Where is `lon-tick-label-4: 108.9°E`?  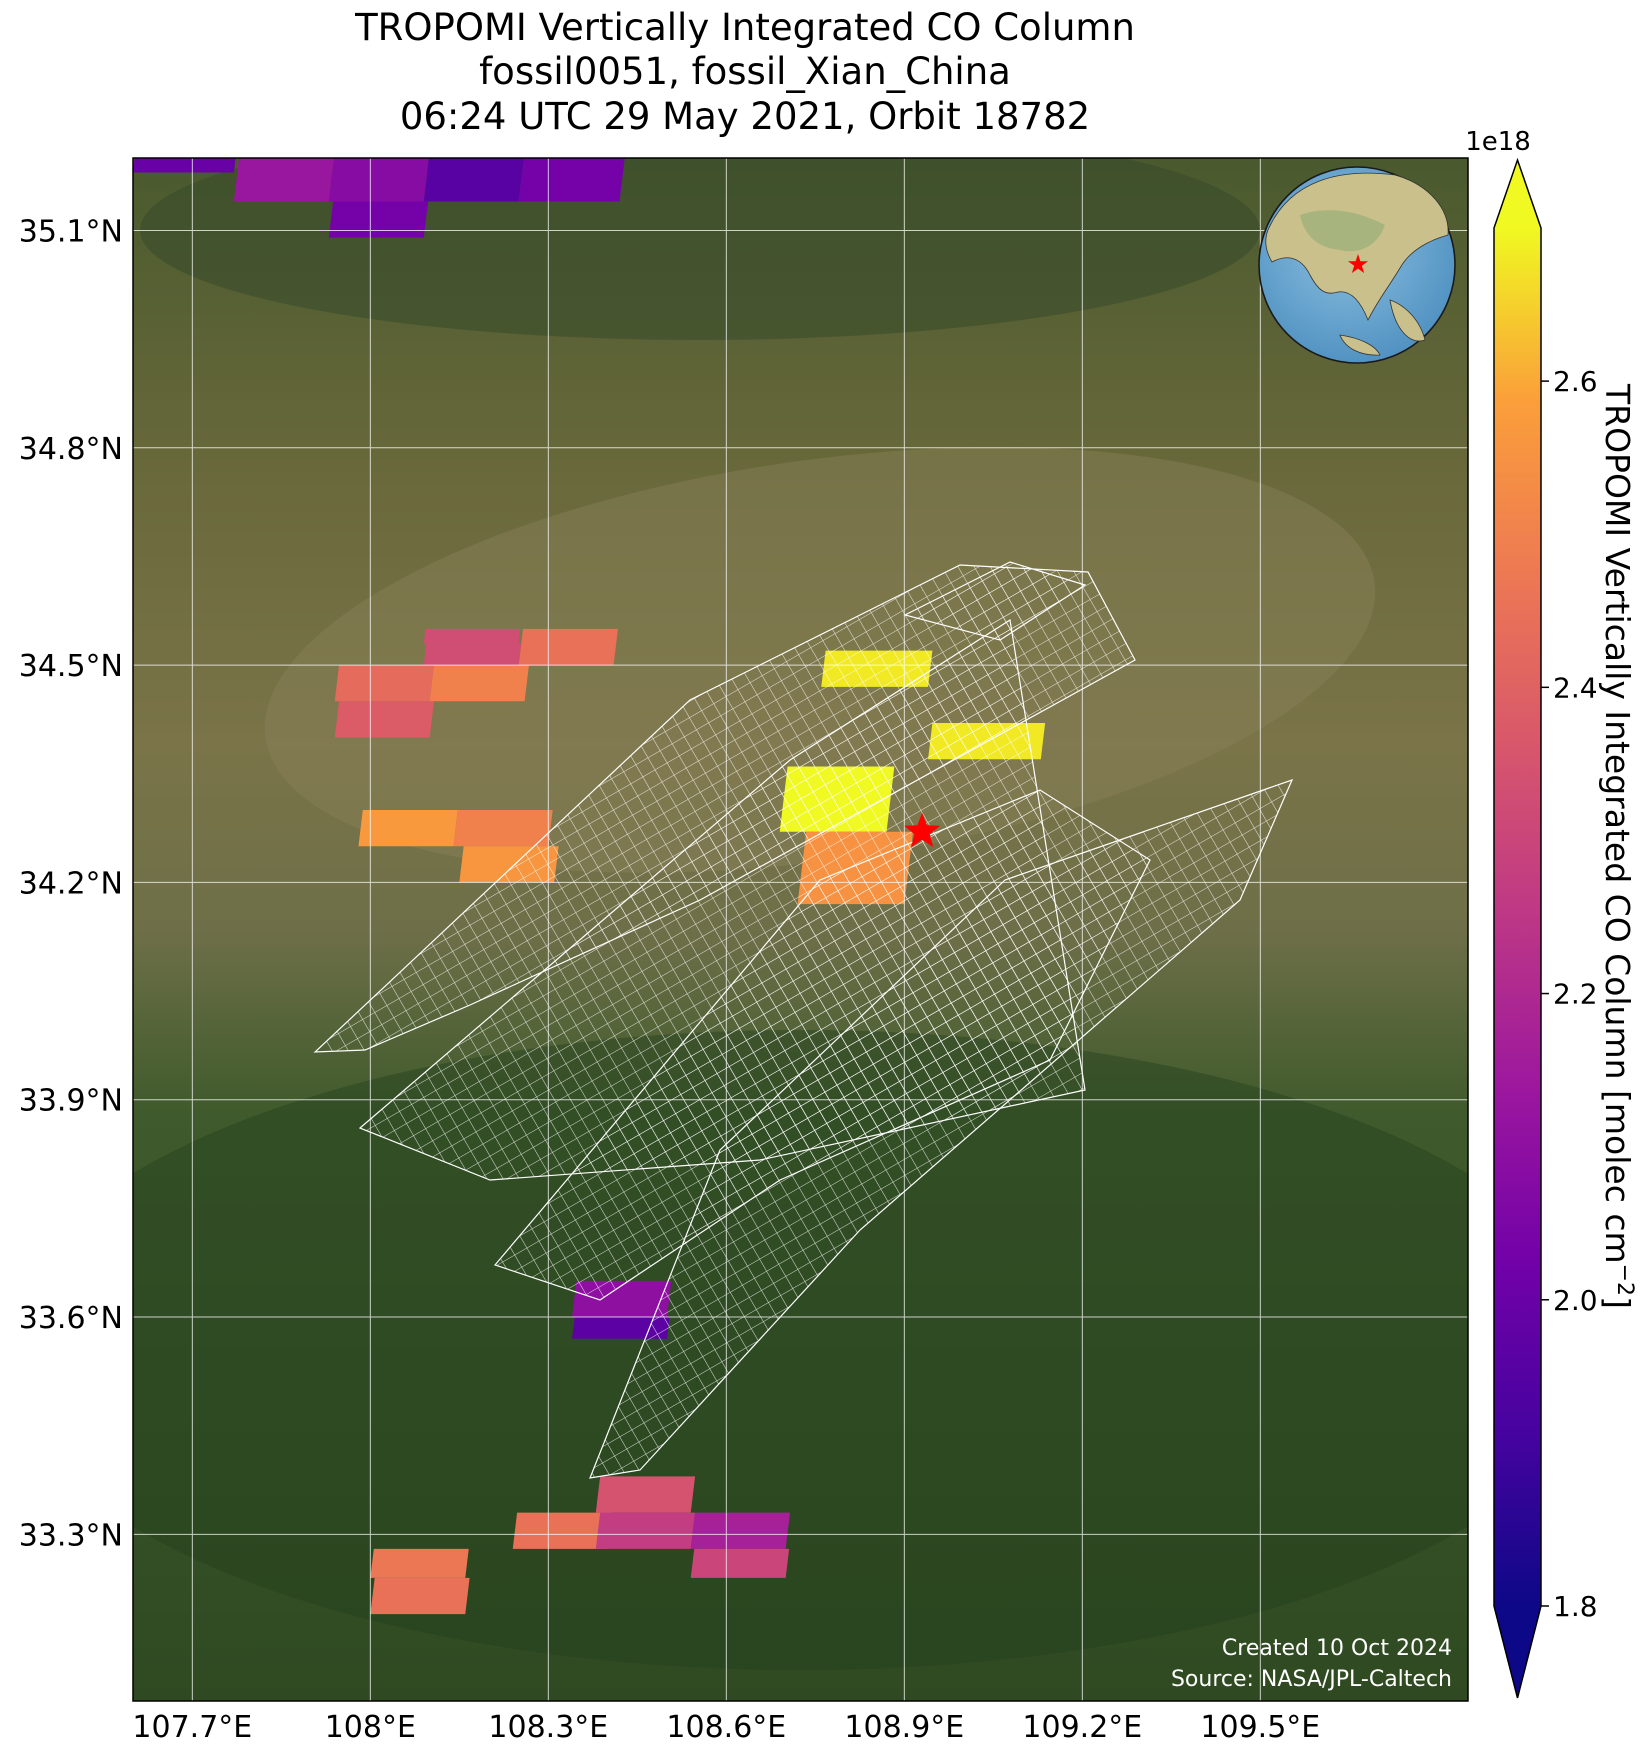 lon-tick-label-4: 108.9°E is located at coordinates (904, 1727).